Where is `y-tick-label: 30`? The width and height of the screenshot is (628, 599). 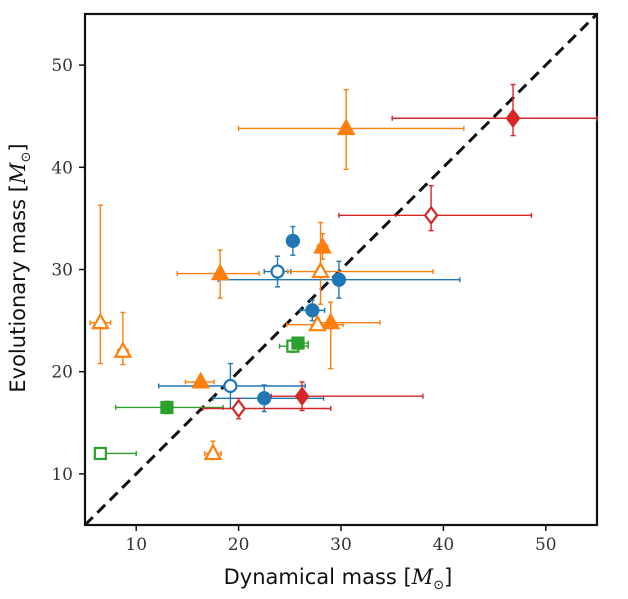 y-tick-label: 30 is located at coordinates (62, 271).